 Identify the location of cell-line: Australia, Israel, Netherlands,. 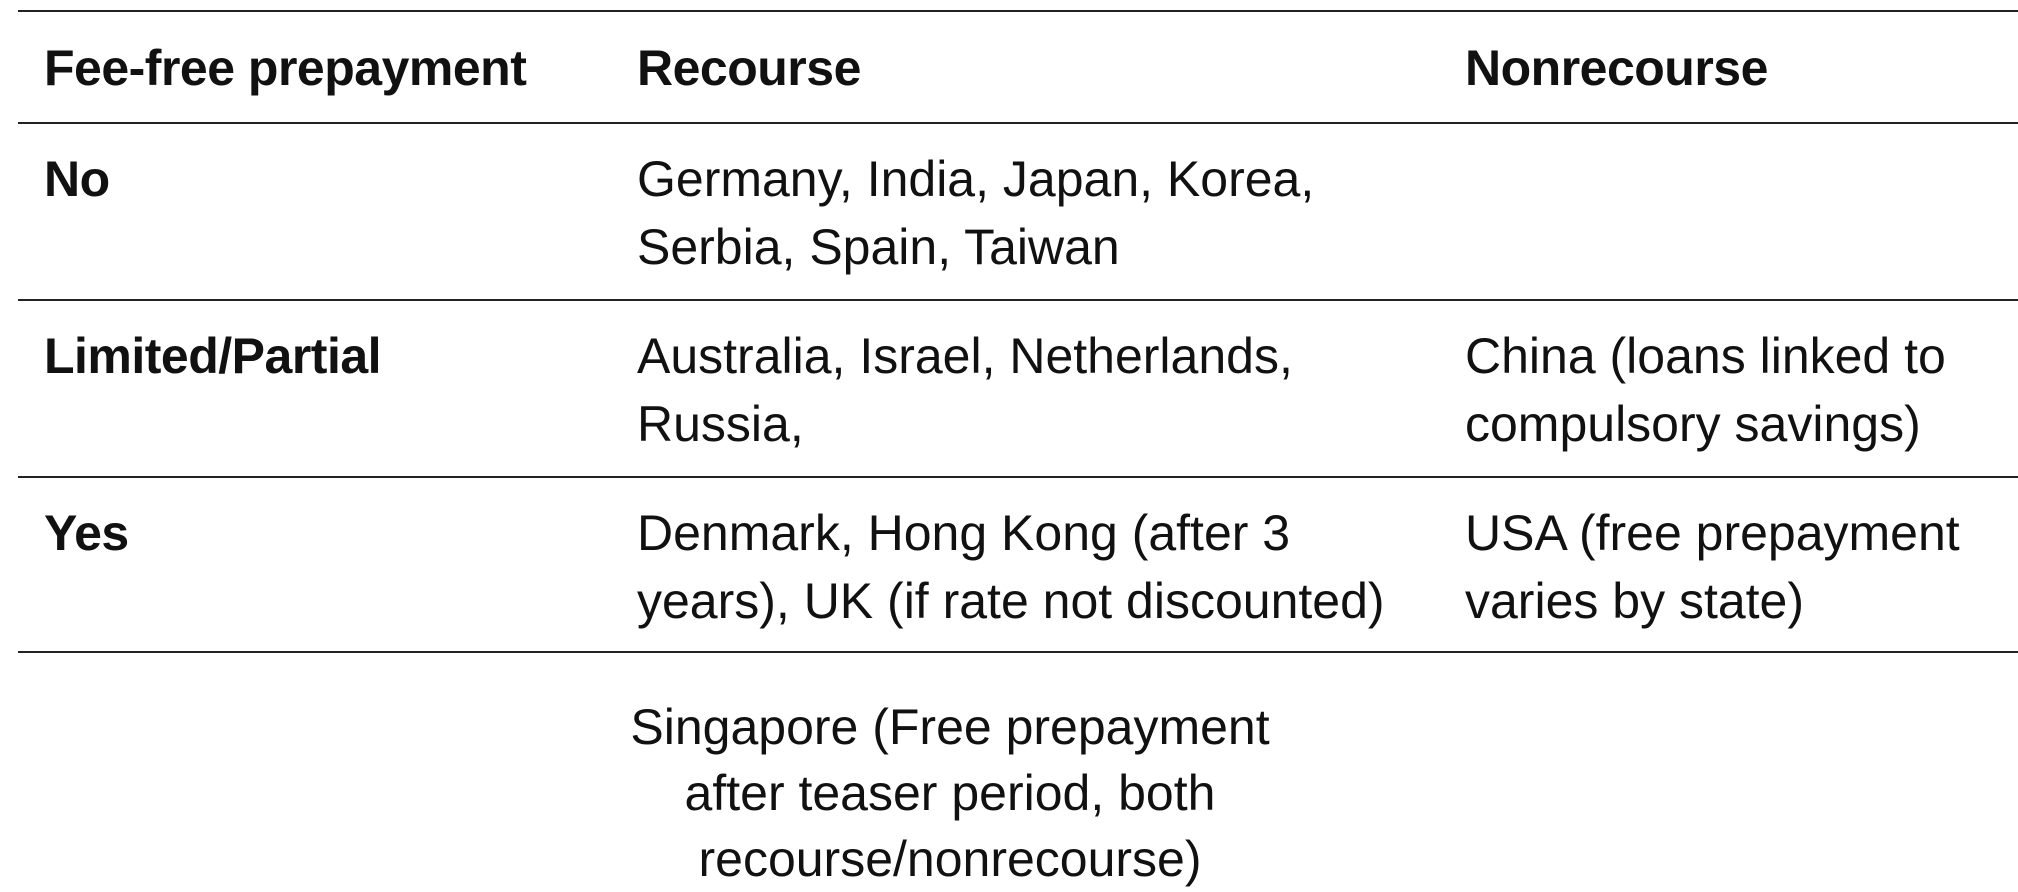
(965, 356).